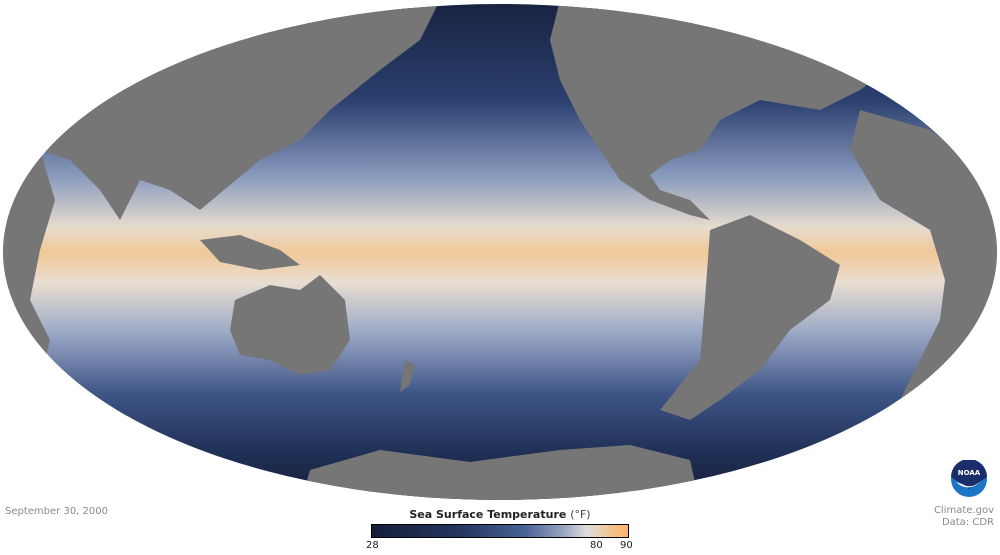  What do you see at coordinates (626, 545) in the screenshot?
I see `legend-tick-max: 90` at bounding box center [626, 545].